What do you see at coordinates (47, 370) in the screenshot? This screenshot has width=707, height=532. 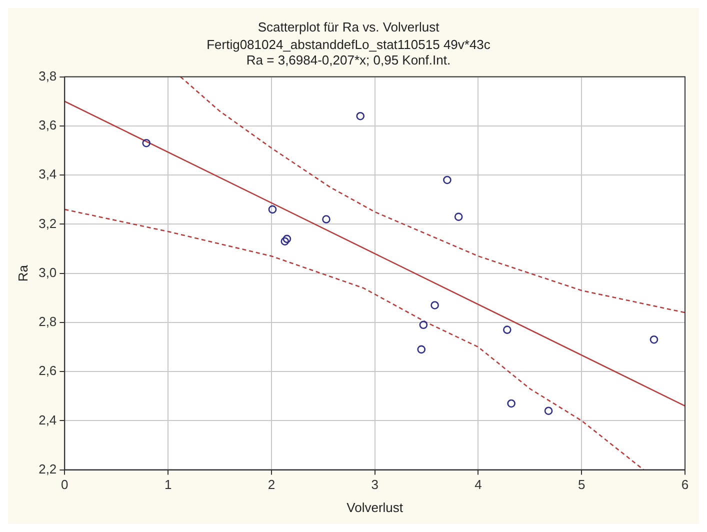 I see `y-tick-label: 2,6` at bounding box center [47, 370].